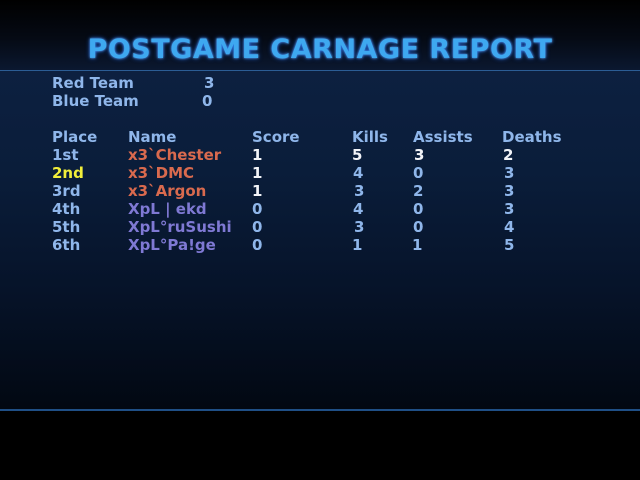 The image size is (640, 480). What do you see at coordinates (417, 245) in the screenshot?
I see `player-assists: 1` at bounding box center [417, 245].